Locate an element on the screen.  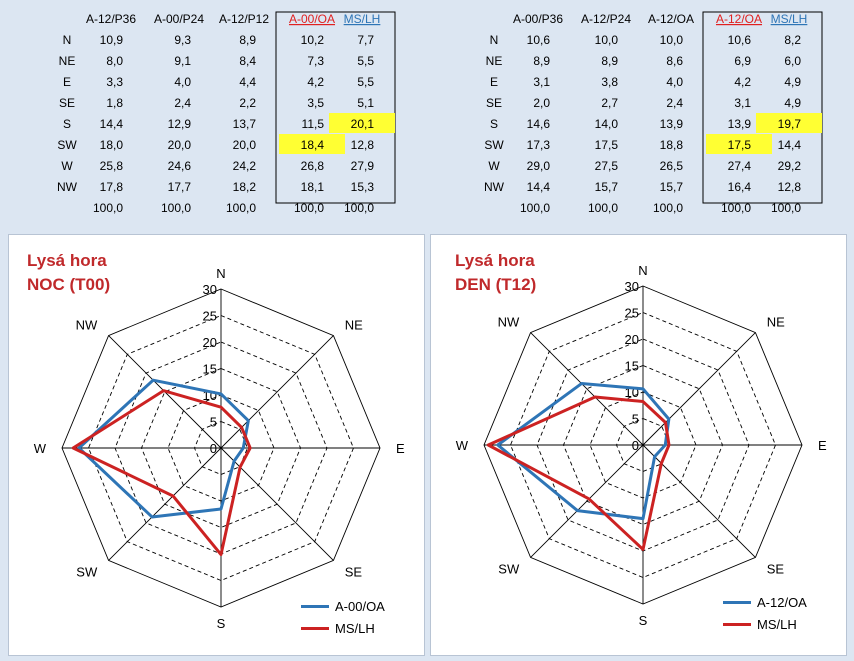
table-cell: 3,1 is located at coordinates (541, 82).